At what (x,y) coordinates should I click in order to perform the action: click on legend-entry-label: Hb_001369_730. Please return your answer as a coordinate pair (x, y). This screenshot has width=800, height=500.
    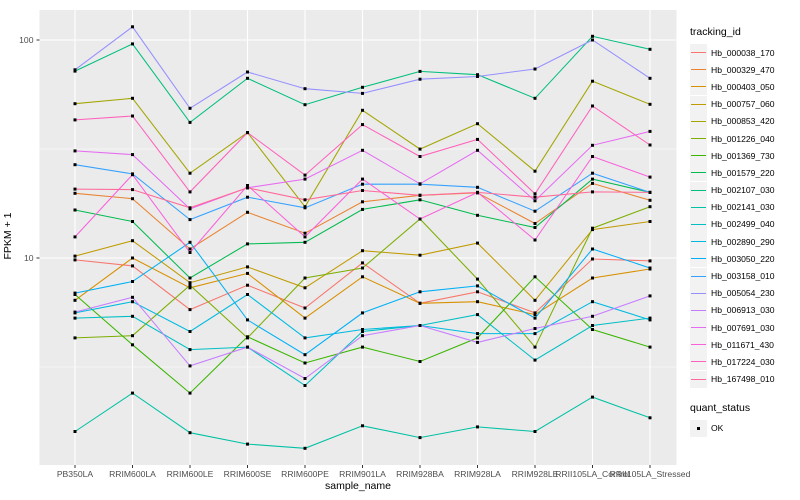
    Looking at the image, I should click on (743, 155).